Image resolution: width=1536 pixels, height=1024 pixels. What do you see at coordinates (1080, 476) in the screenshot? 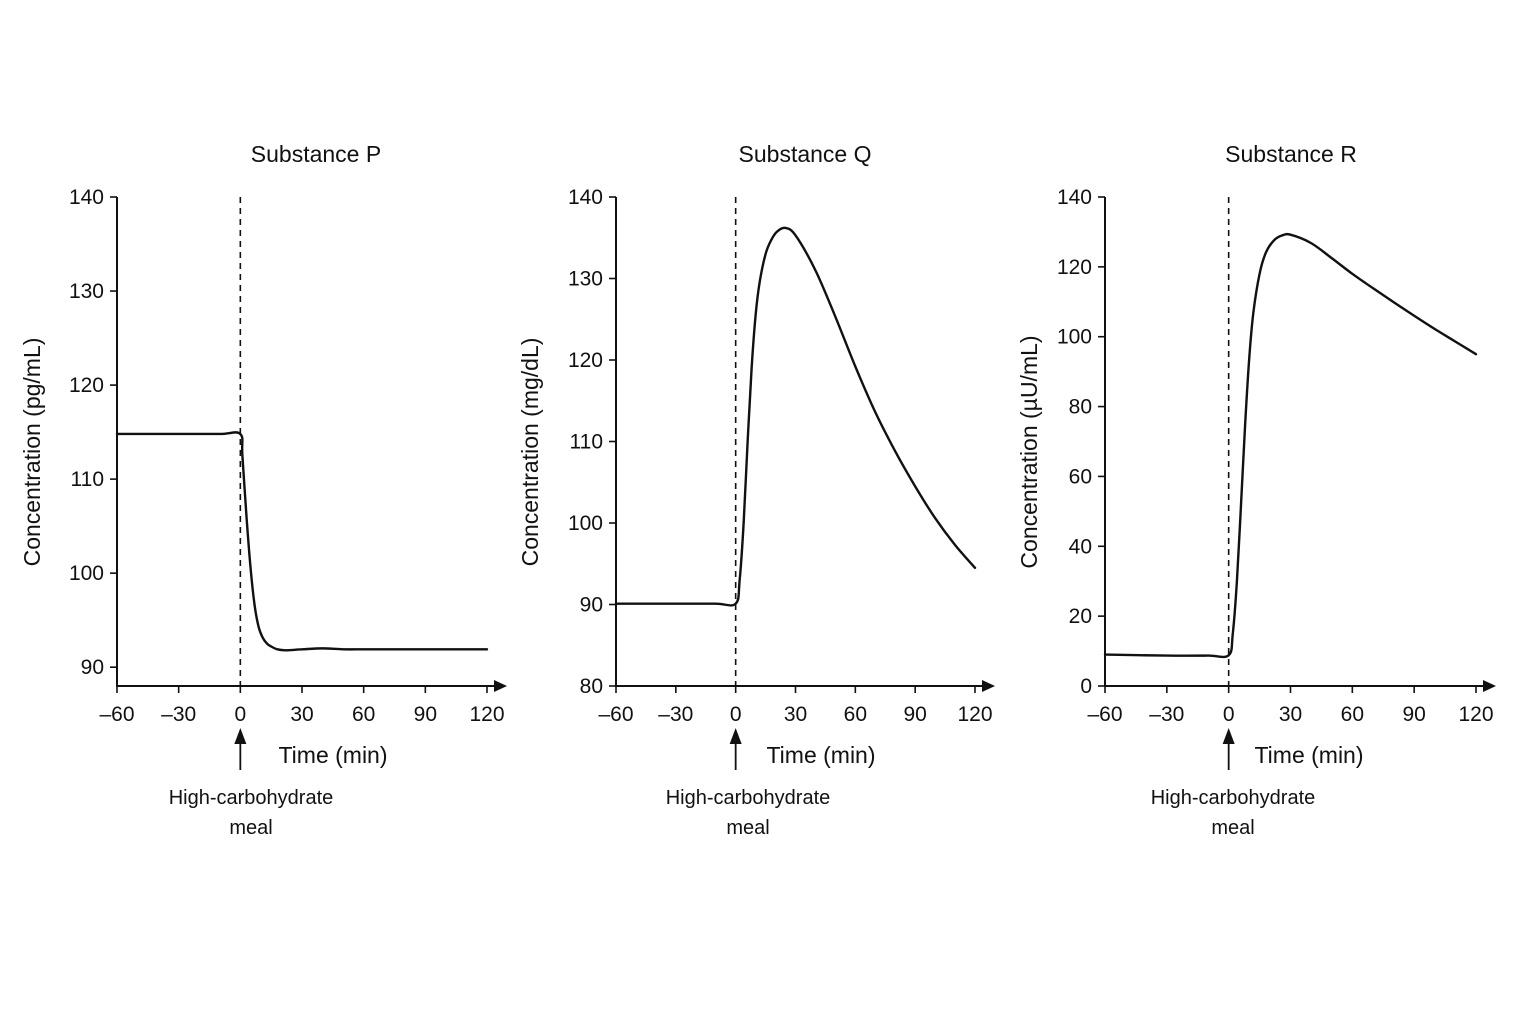
I see `y-tick-label: 60` at bounding box center [1080, 476].